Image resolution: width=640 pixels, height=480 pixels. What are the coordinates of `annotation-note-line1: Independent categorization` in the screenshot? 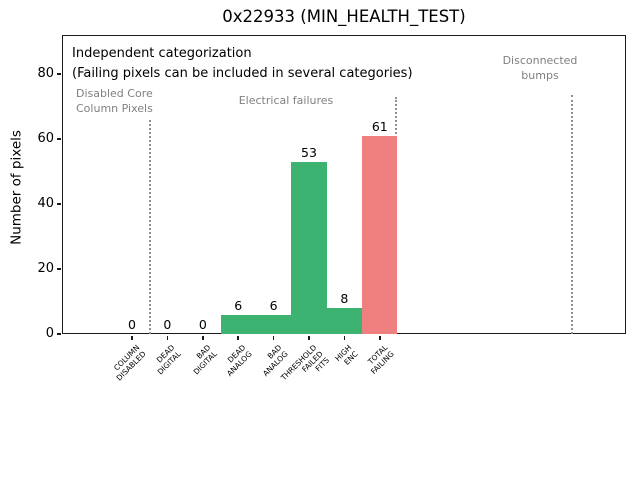 It's located at (162, 53).